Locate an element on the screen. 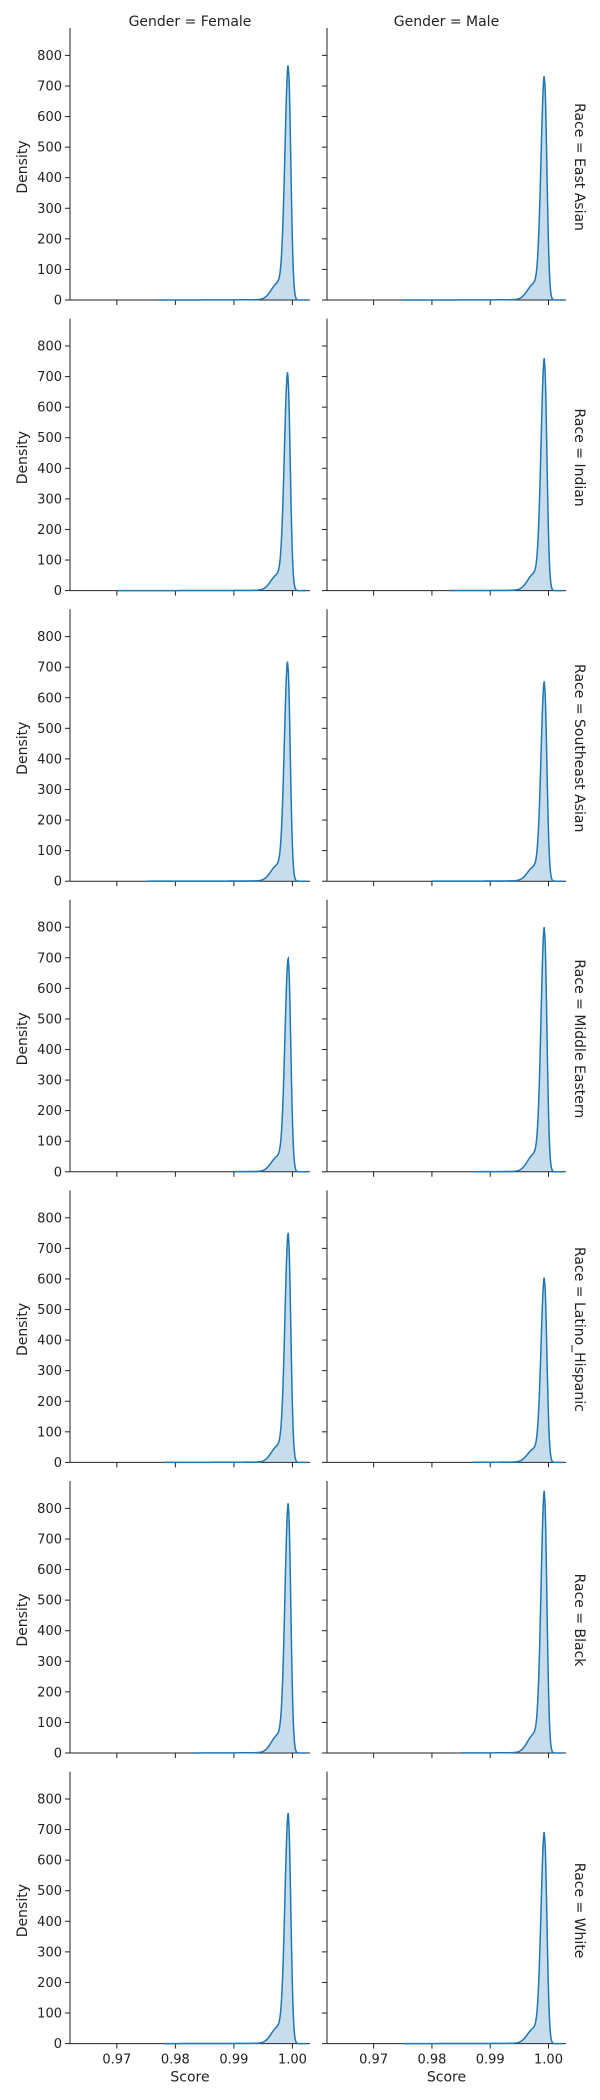  y-axis-title-r3-c0: Density is located at coordinates (23, 1038).